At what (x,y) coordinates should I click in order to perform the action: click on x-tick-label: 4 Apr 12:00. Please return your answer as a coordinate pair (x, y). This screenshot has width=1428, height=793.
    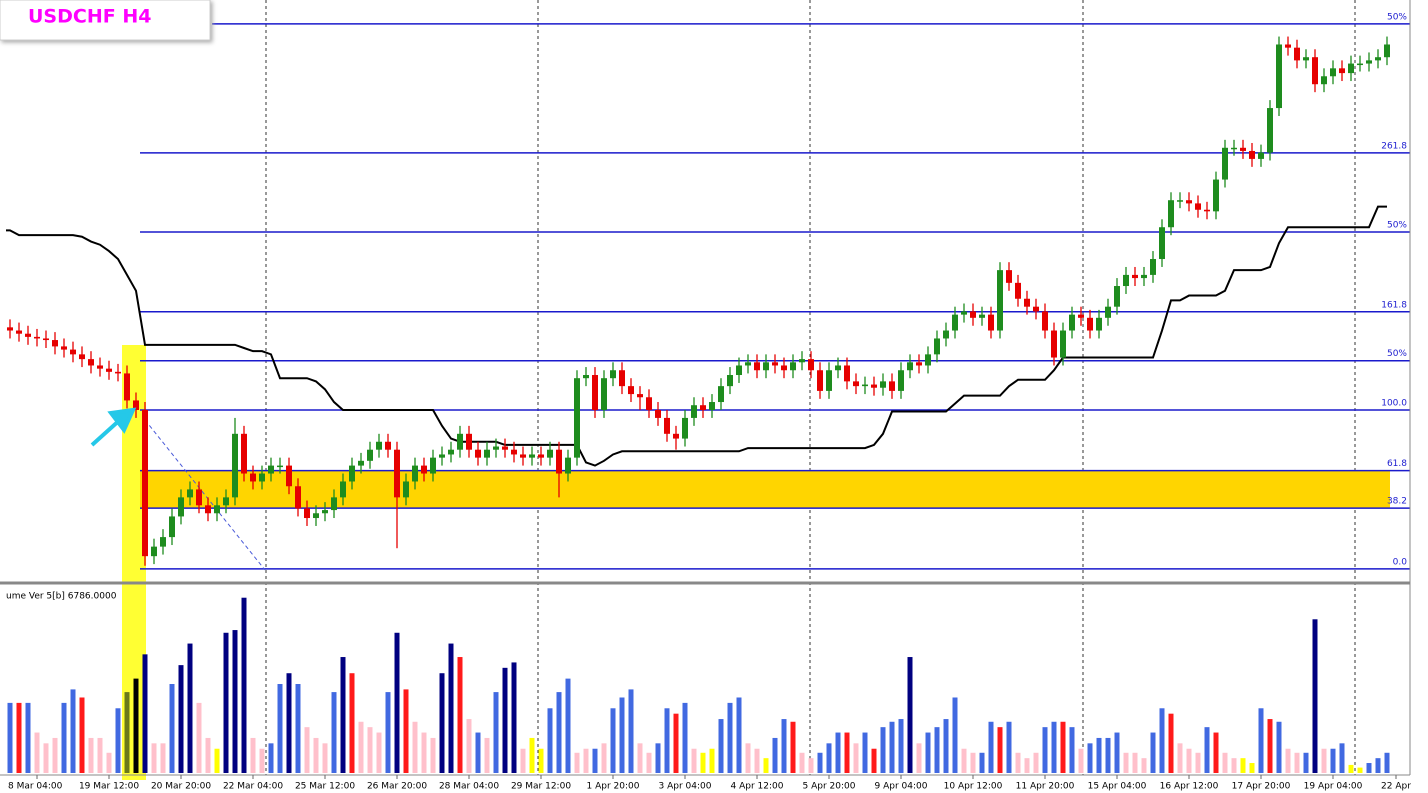
    Looking at the image, I should click on (757, 787).